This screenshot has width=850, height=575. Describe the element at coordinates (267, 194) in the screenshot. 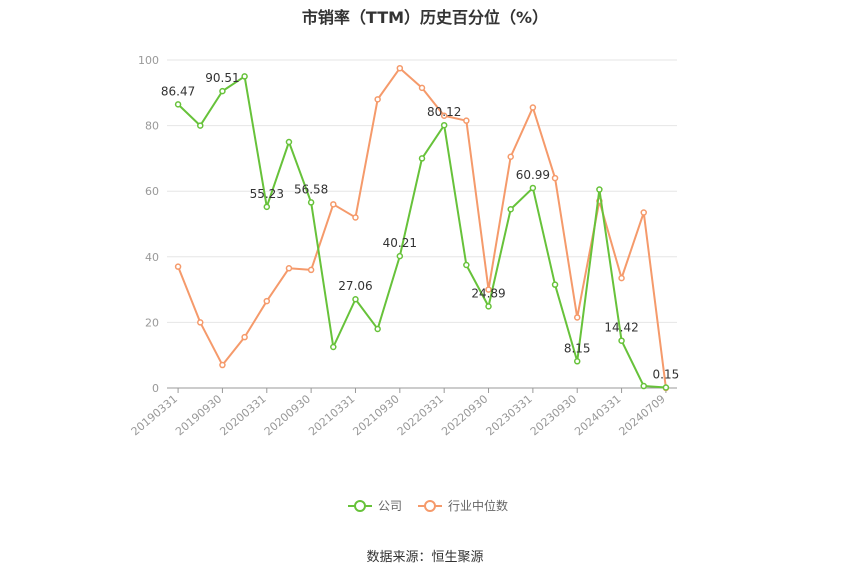

I see `data-label: 55.23` at that location.